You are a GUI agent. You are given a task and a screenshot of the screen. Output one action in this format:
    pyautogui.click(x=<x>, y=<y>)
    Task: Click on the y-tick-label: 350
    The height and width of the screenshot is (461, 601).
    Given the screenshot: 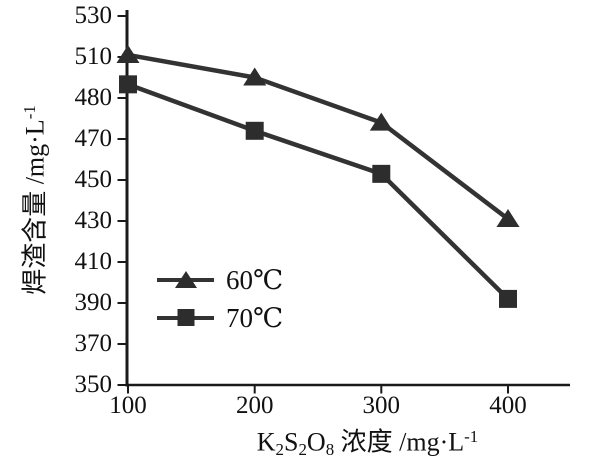 What is the action you would take?
    pyautogui.click(x=93, y=384)
    